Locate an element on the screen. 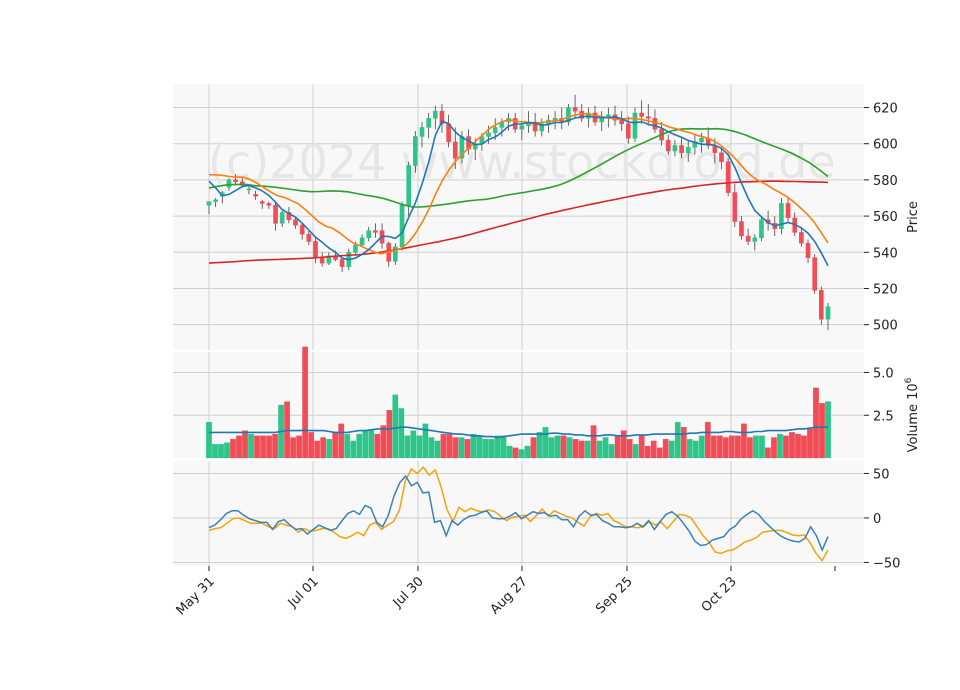  price-tick-label: 520 is located at coordinates (885, 289).